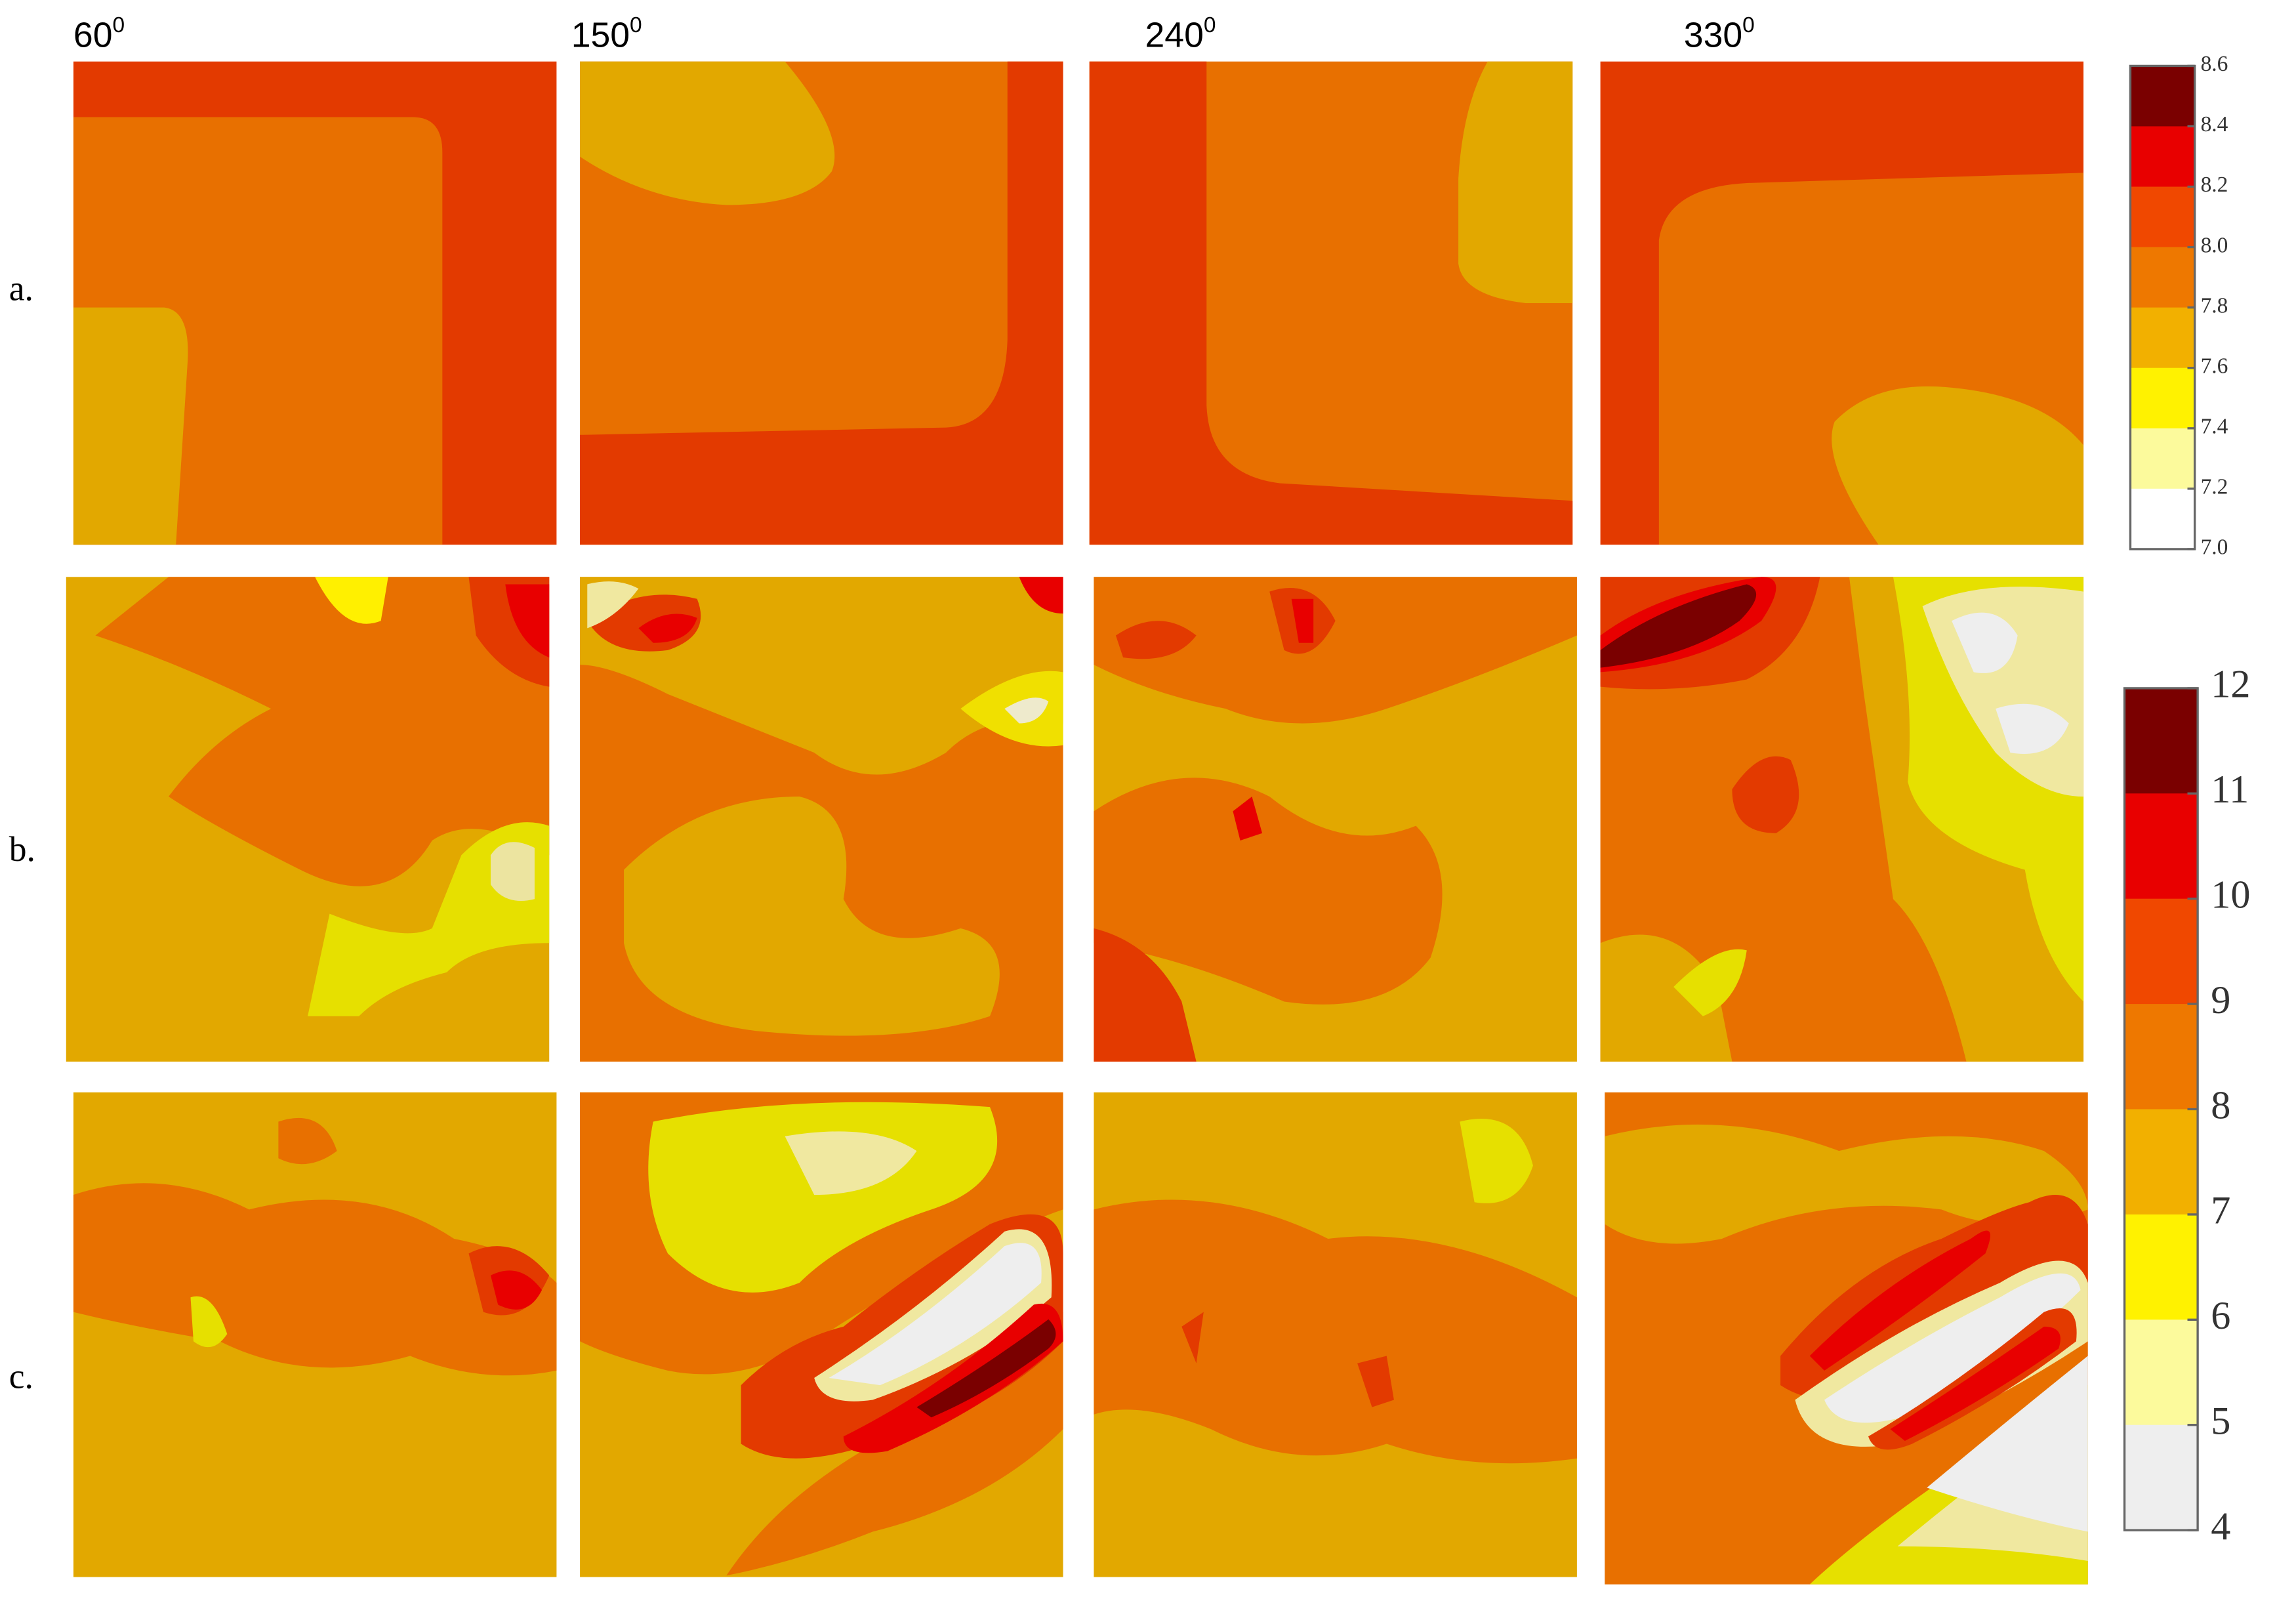  Describe the element at coordinates (2214, 426) in the screenshot. I see `colorbar-tick-label: 7.4` at that location.